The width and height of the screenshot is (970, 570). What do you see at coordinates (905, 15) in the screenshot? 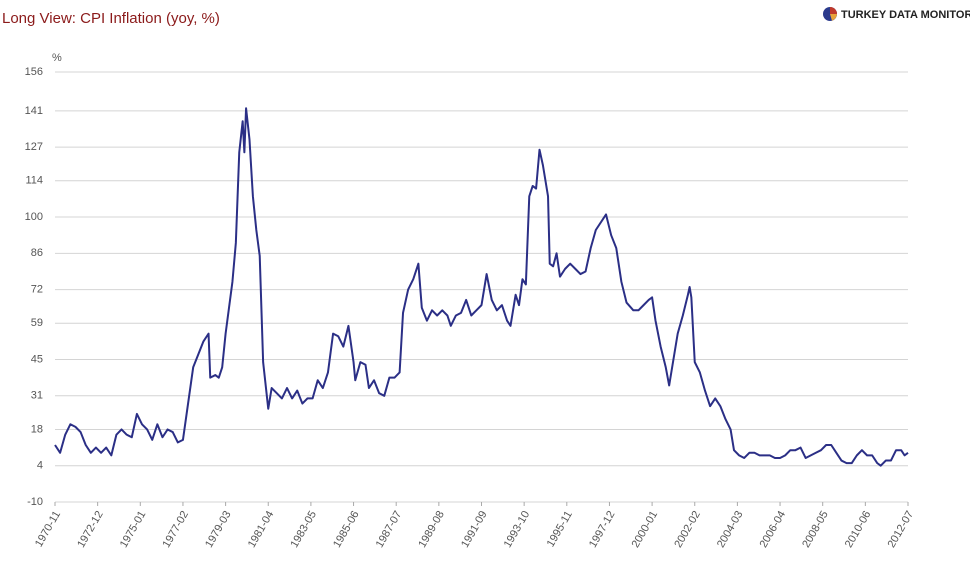
I see `brand-name: TURKEY DATA MONITOR` at bounding box center [905, 15].